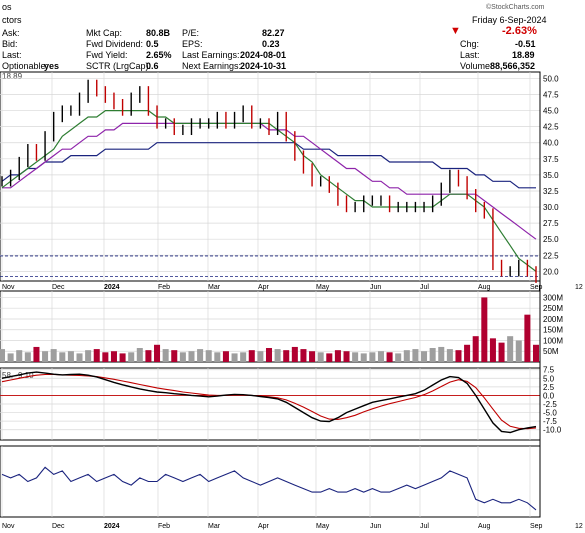 The image size is (585, 533). Describe the element at coordinates (269, 488) in the screenshot. I see `lower-indicator-line` at that location.